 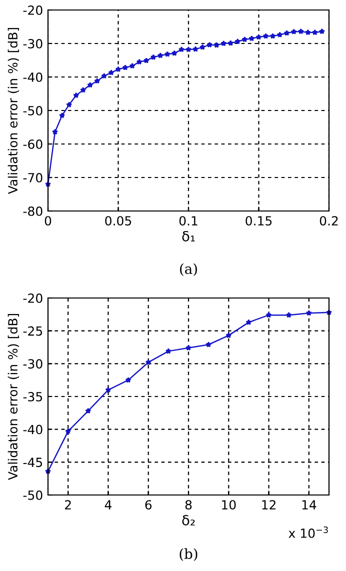 I want to click on x-tick-label: 8, so click(x=188, y=505).